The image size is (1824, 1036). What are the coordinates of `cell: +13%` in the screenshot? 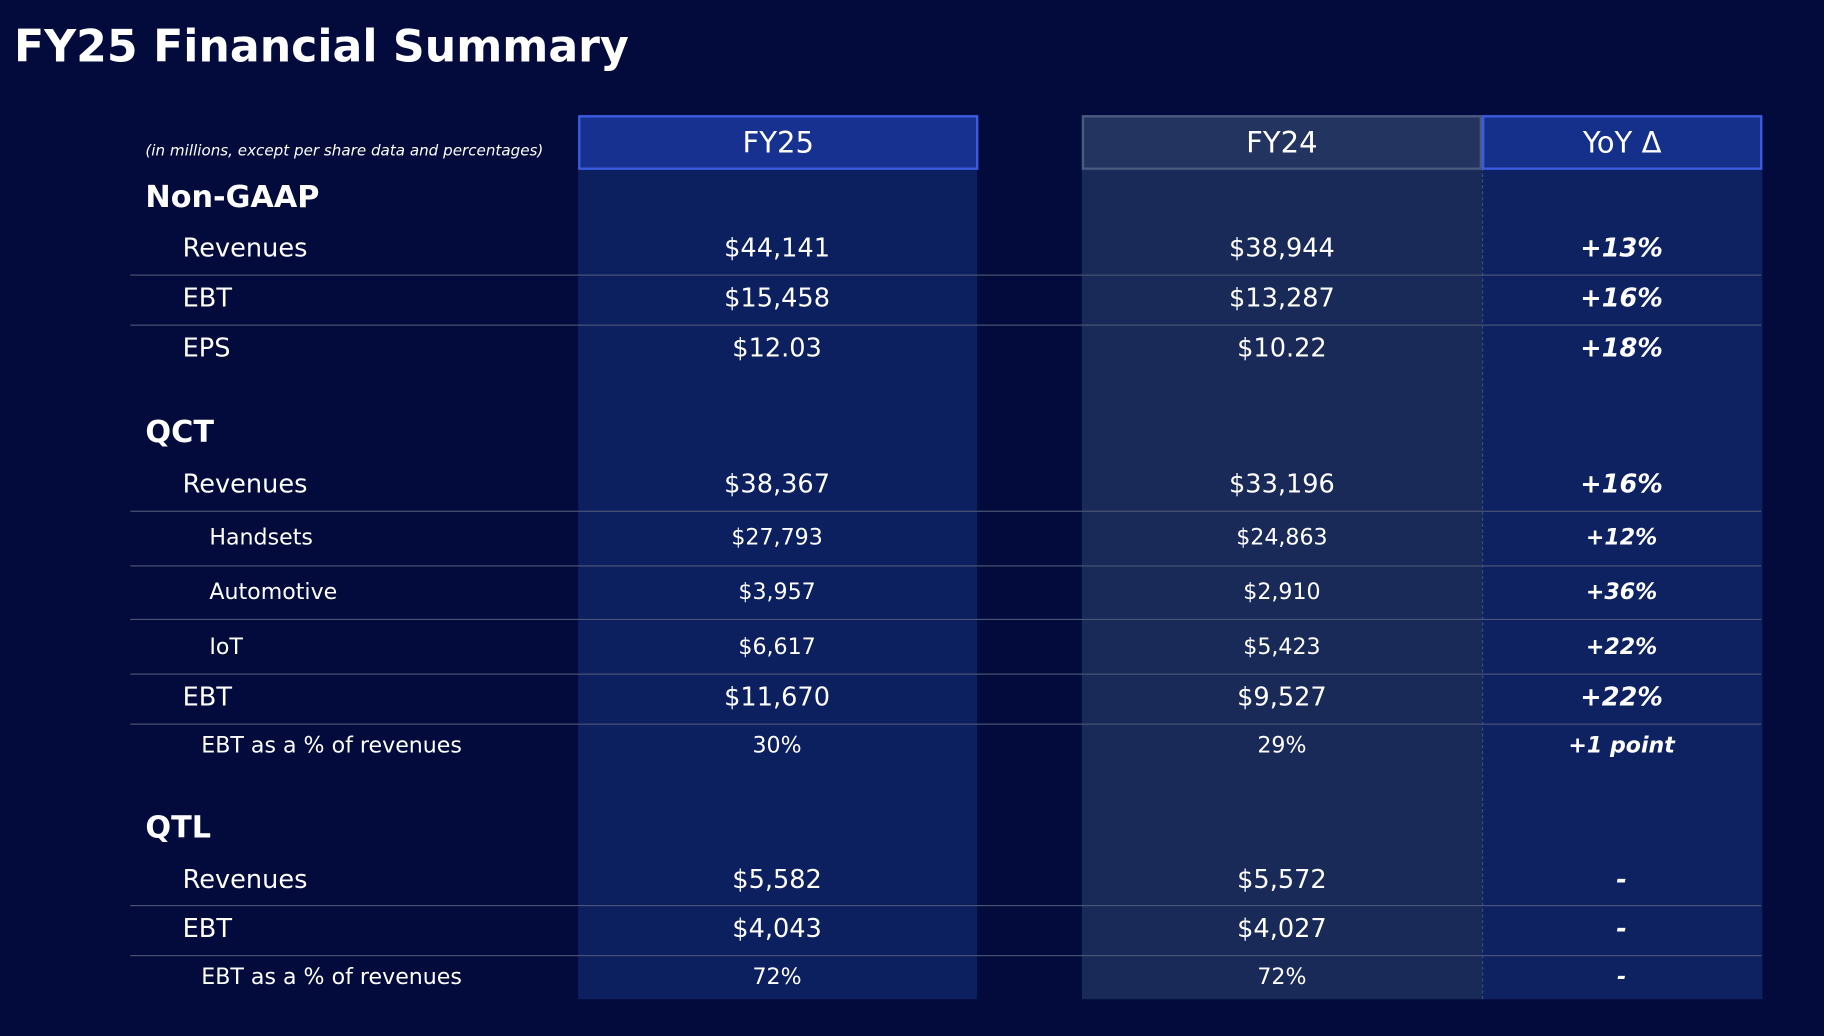 It's located at (1621, 249).